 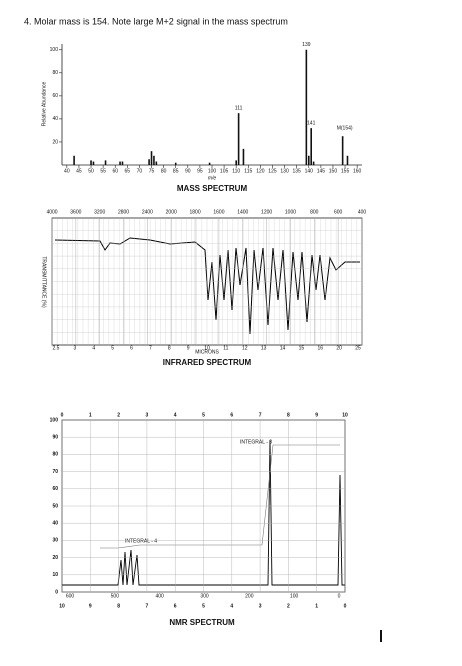 I want to click on wavenumber-label: 1600, so click(x=218, y=212).